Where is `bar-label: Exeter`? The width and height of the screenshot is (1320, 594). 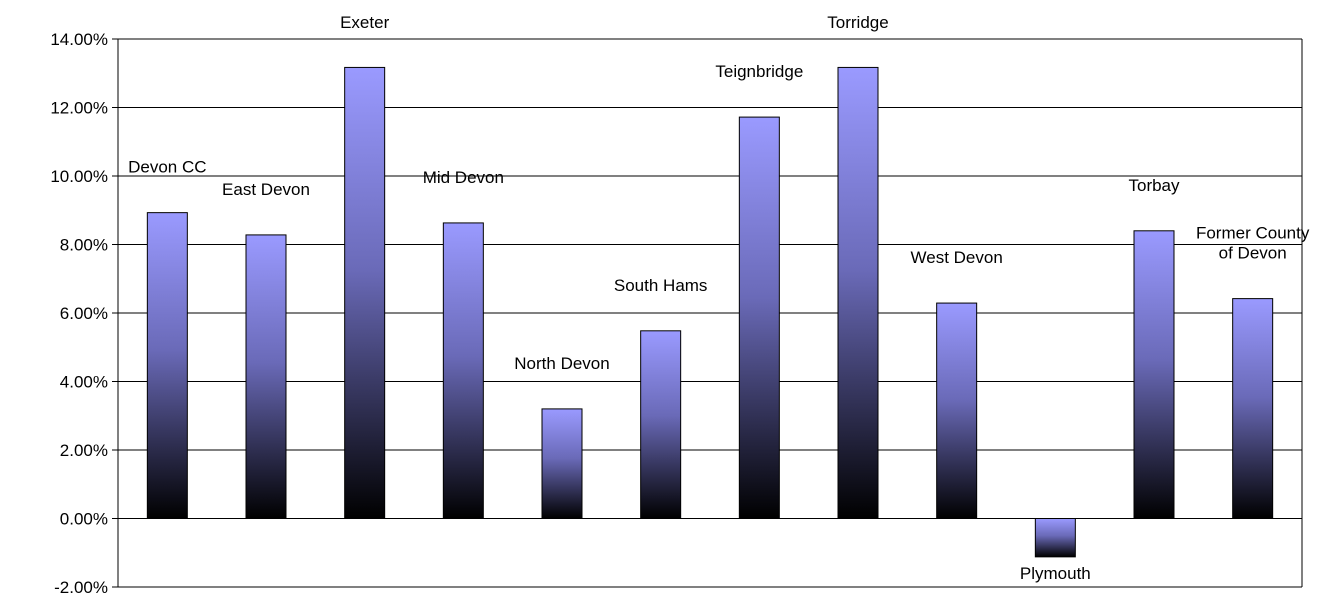
bar-label: Exeter is located at coordinates (364, 22).